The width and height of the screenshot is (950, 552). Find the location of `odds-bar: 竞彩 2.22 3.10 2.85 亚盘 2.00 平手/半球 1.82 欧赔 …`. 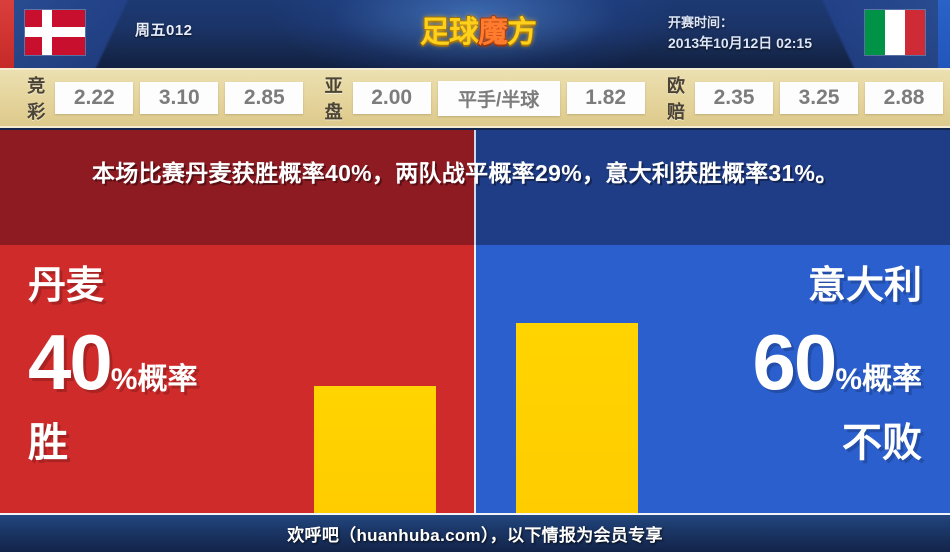

odds-bar: 竞彩 2.22 3.10 2.85 亚盘 2.00 平手/半球 1.82 欧赔 … is located at coordinates (475, 98).